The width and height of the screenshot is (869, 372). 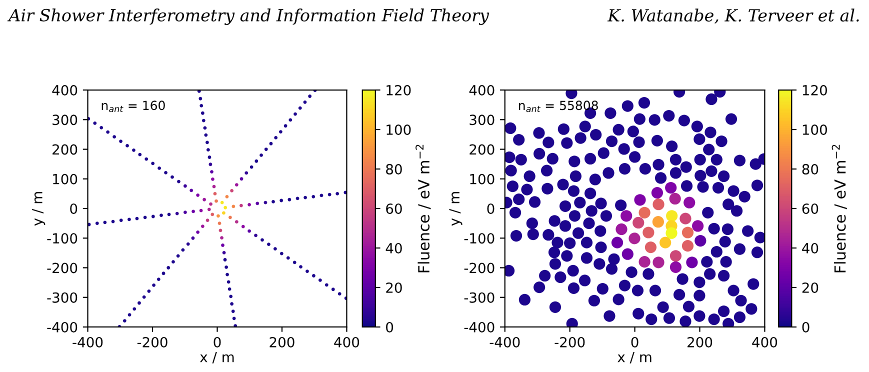 What do you see at coordinates (248, 16) in the screenshot?
I see `text: Air Shower Interferometry and Information Field Theory` at bounding box center [248, 16].